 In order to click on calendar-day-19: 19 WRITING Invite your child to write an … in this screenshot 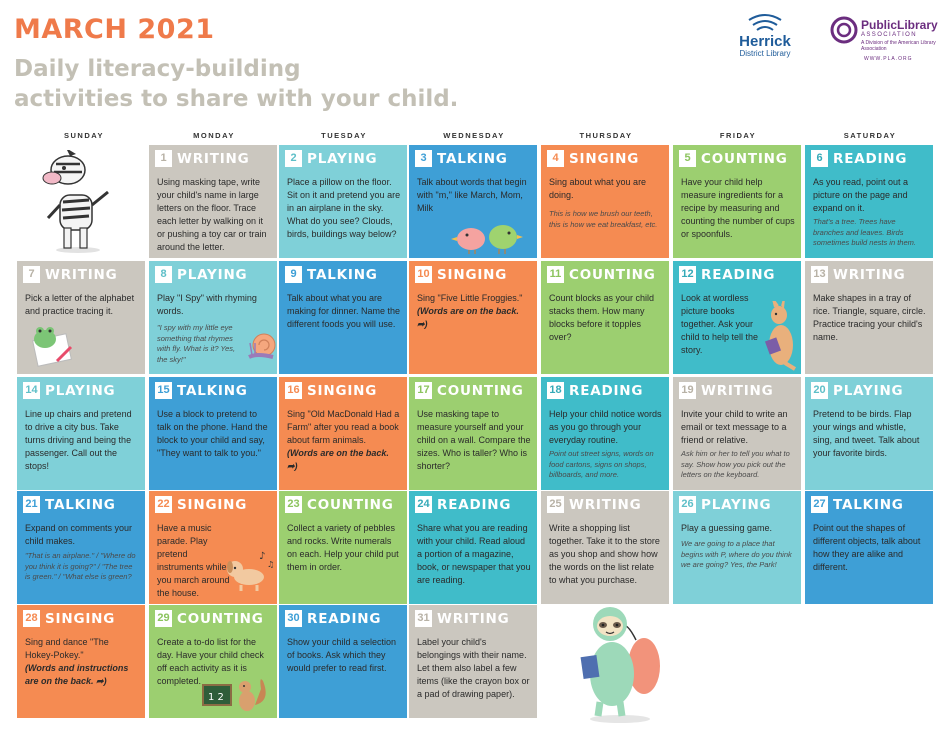, I will do `click(737, 433)`.